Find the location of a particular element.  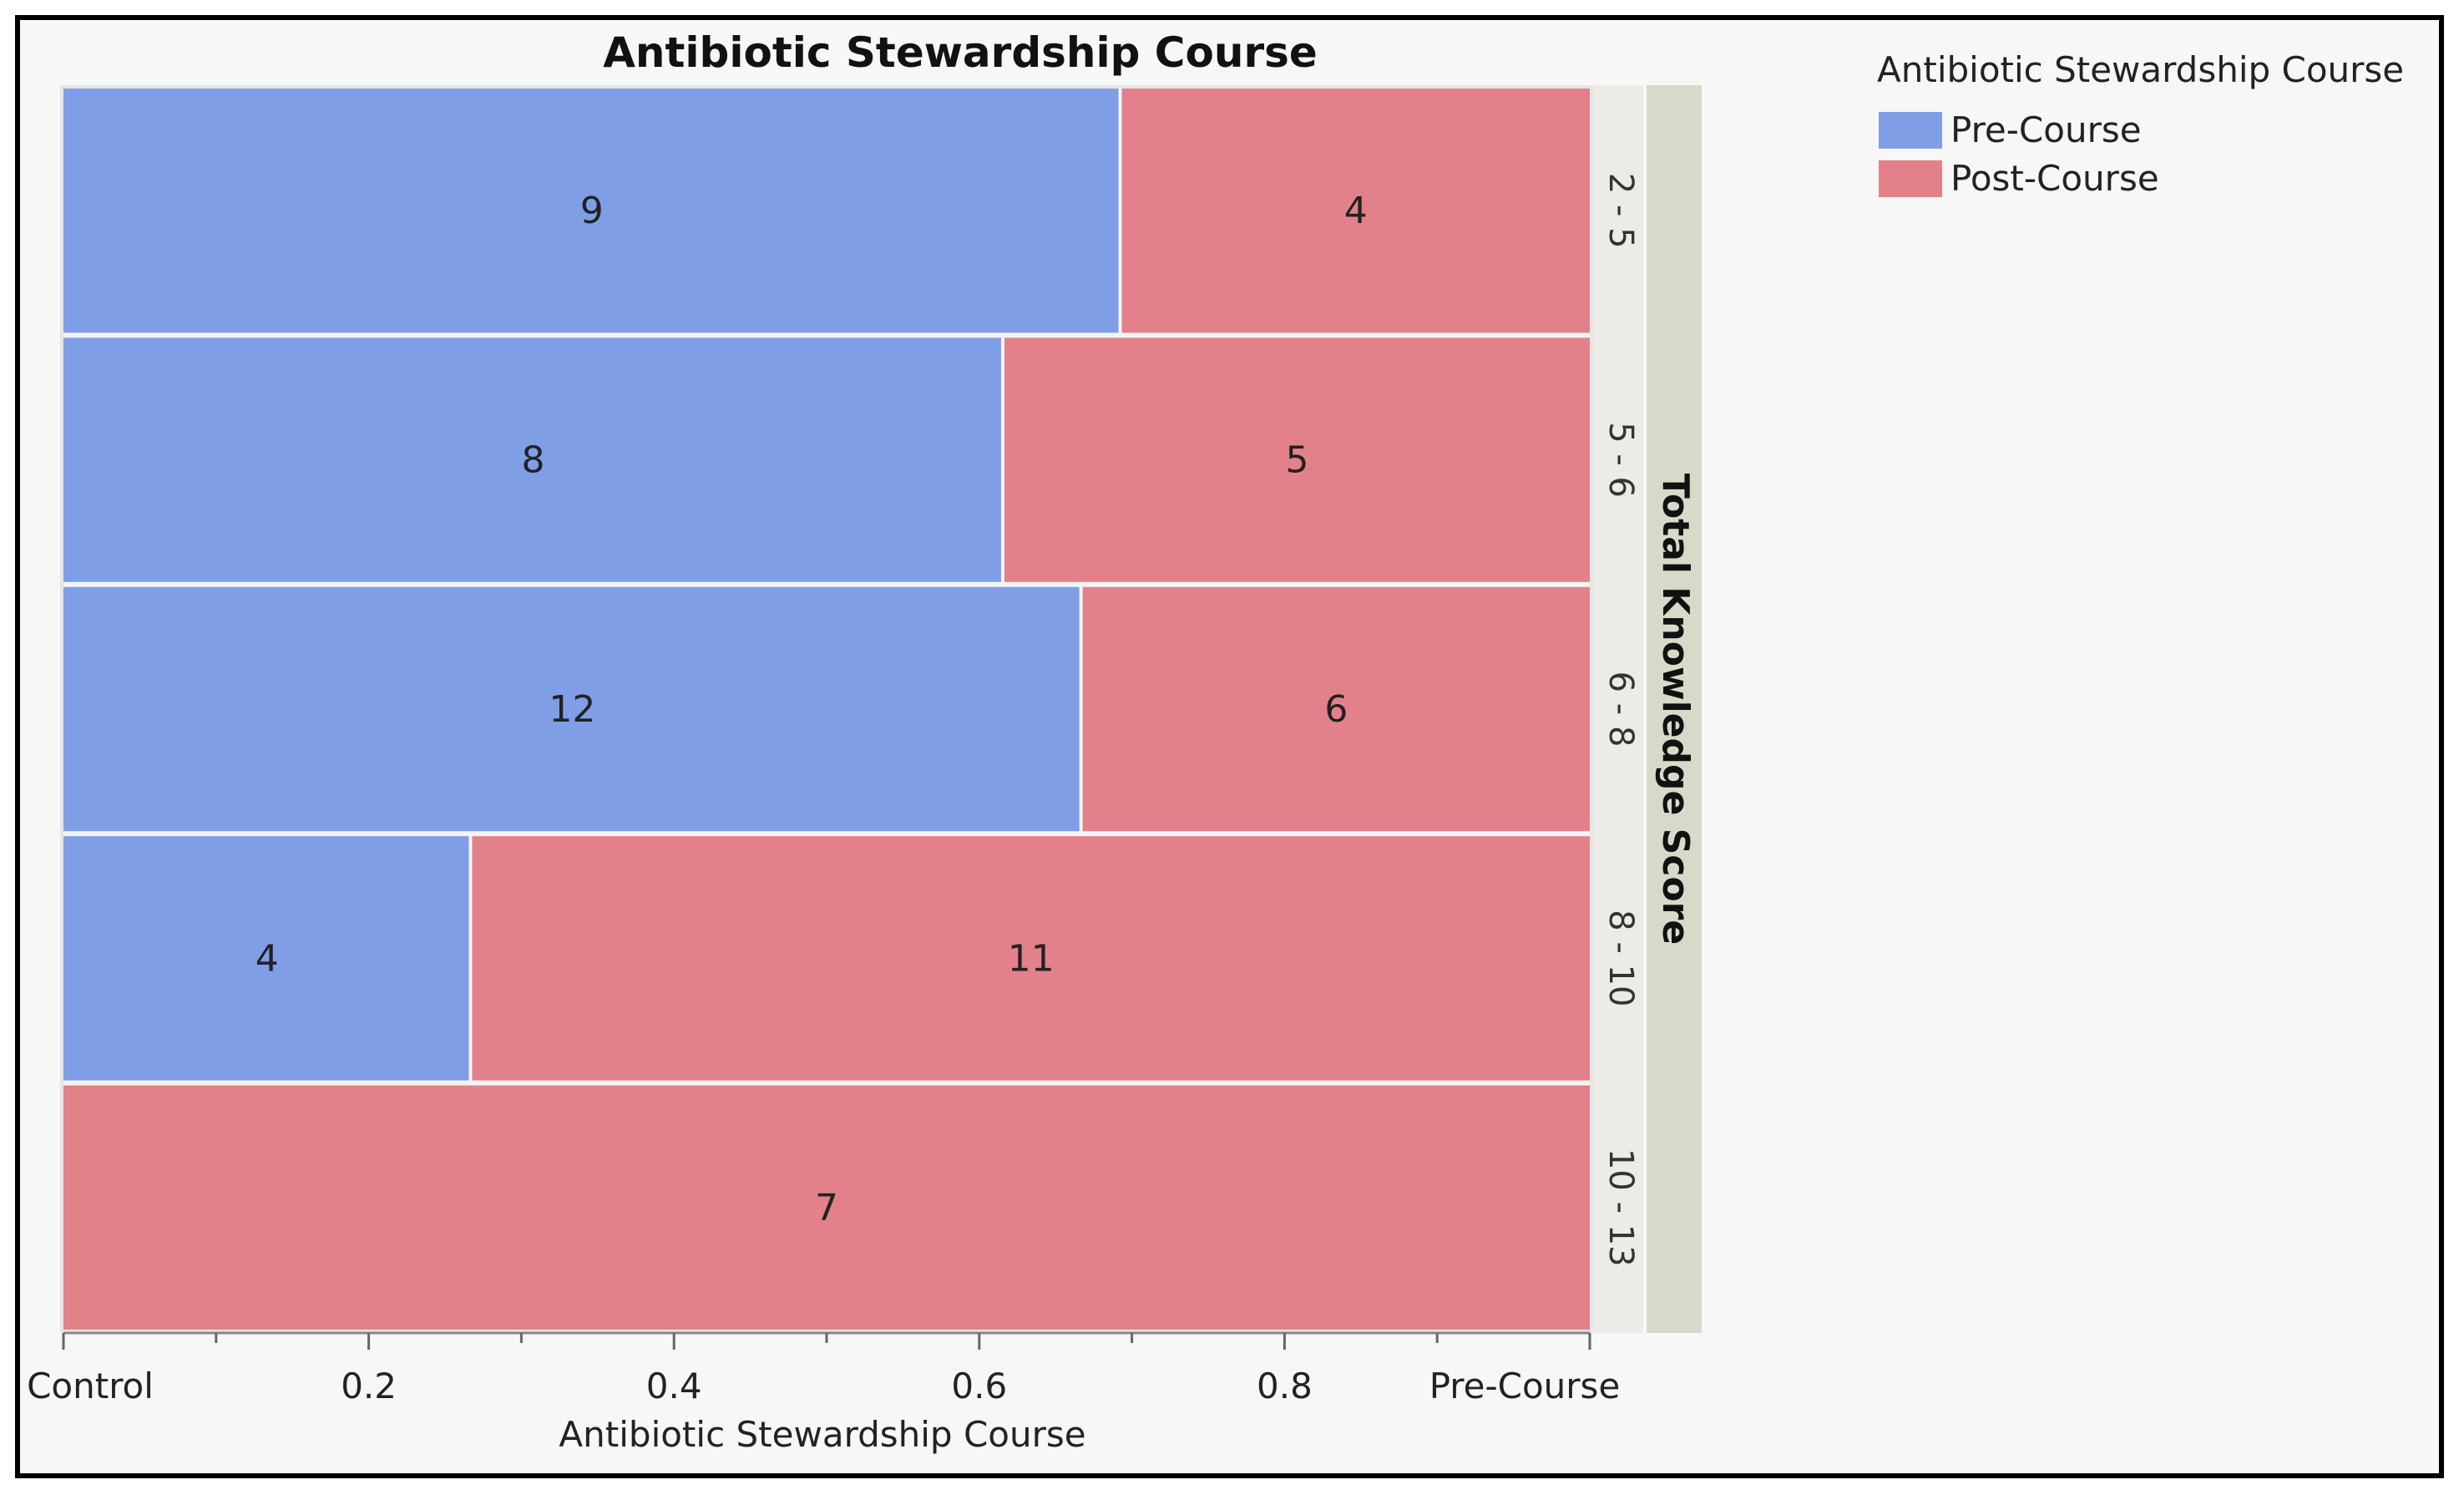

legend-title: Antibiotic Stewardship Course is located at coordinates (2140, 70).